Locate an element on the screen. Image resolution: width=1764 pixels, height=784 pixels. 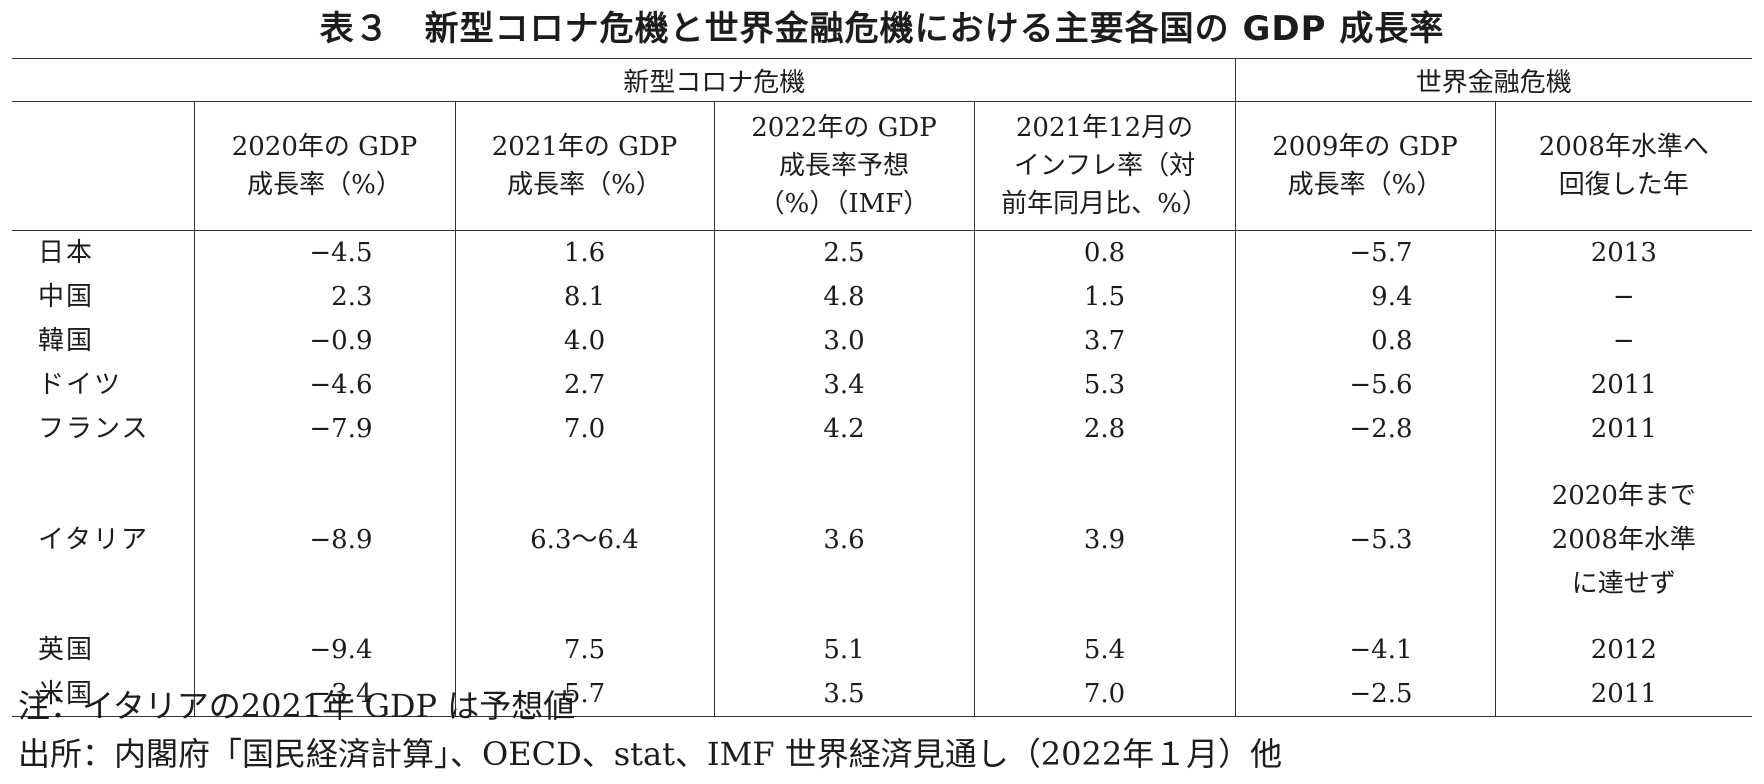
table-row-uk: 英国 −9.4 7.5 5.1 5.4 −4.1 2012 is located at coordinates (882, 650).